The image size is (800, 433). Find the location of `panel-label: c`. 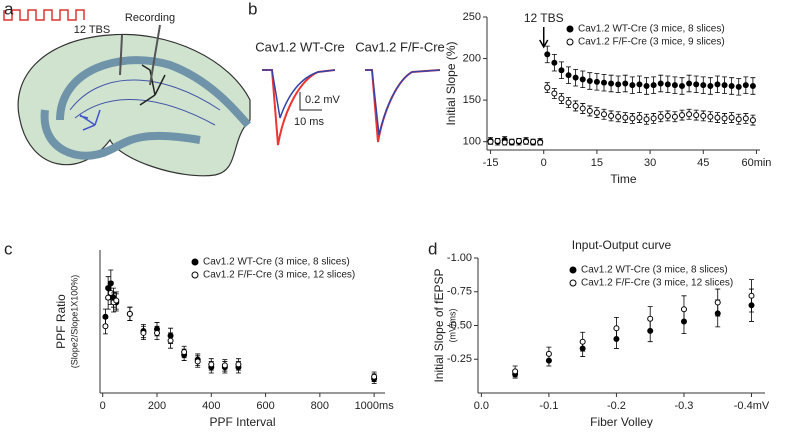

panel-label: c is located at coordinates (8, 248).